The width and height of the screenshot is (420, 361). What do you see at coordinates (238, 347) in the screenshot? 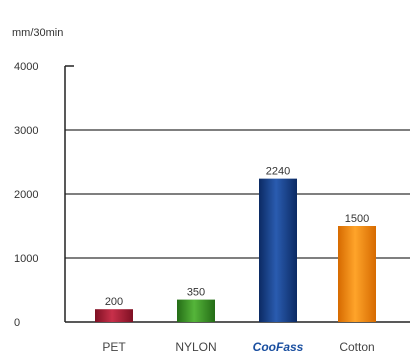
I see `category-labels: PET NYLON CooFass Cotton` at bounding box center [238, 347].